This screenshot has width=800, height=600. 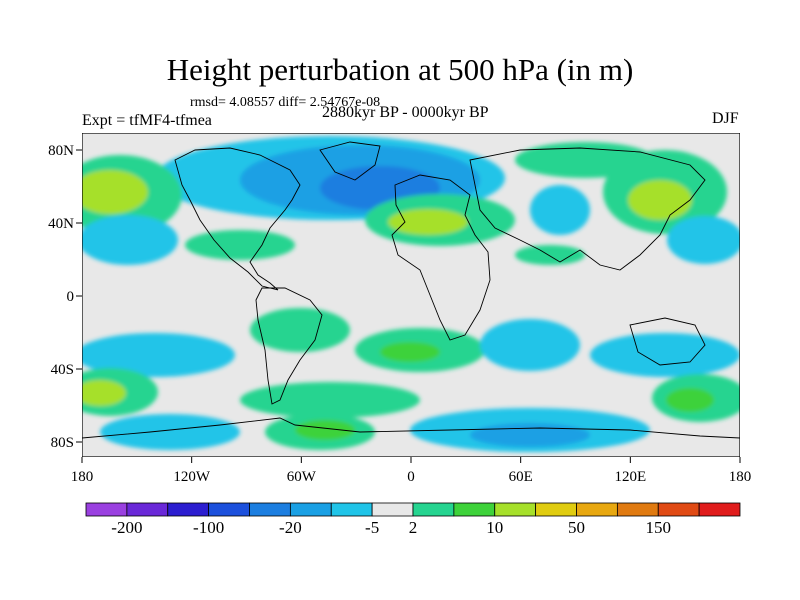 What do you see at coordinates (290, 527) in the screenshot?
I see `colorbar-label: -20` at bounding box center [290, 527].